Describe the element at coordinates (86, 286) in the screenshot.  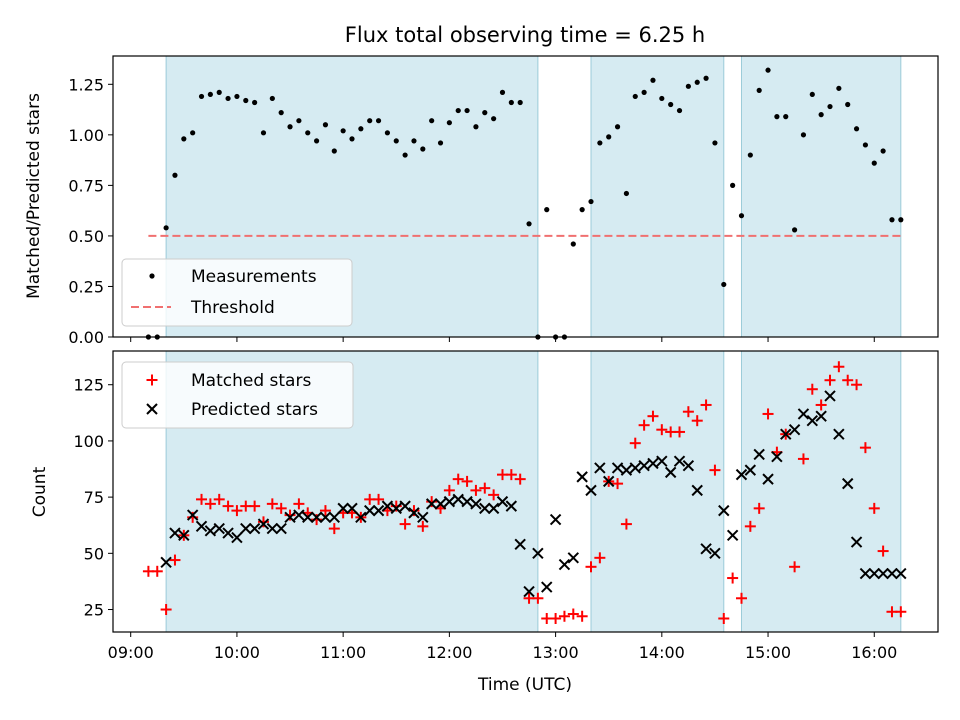
I see `y-tick-label: 0.25` at that location.